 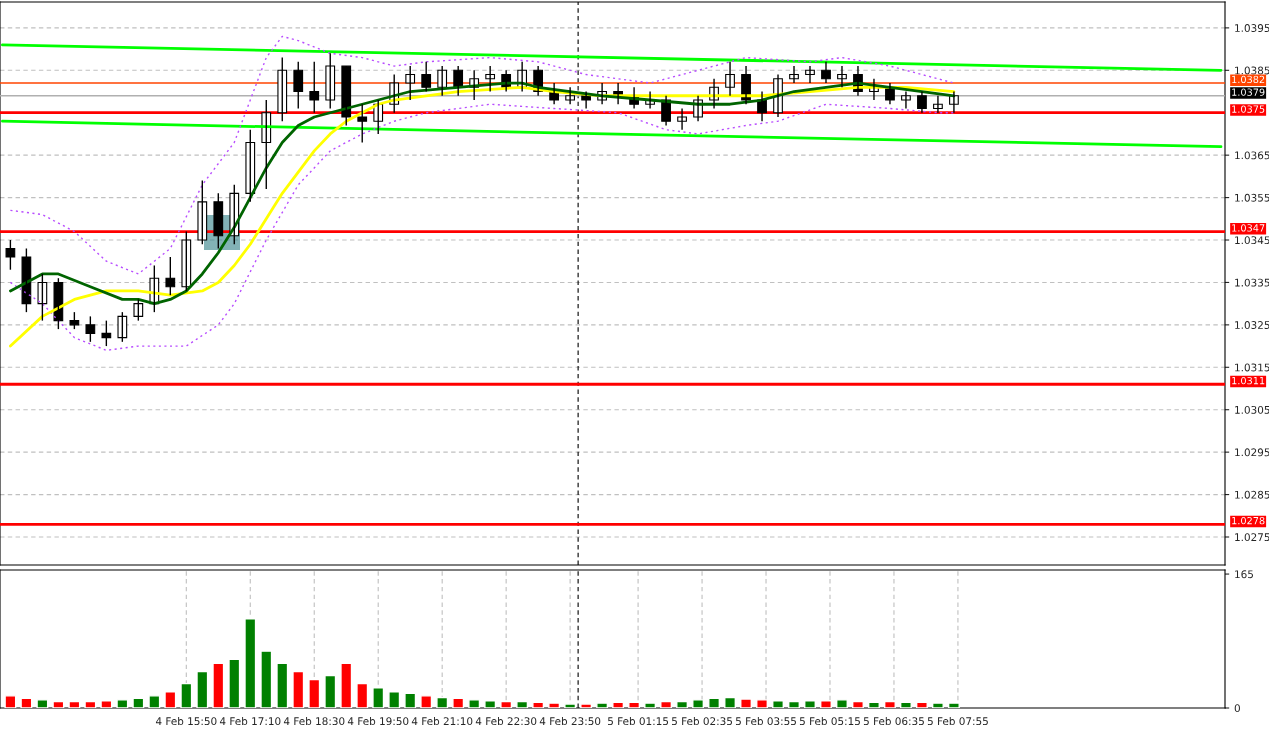 What do you see at coordinates (314, 721) in the screenshot?
I see `x-tick-label: 4 Feb 18:30` at bounding box center [314, 721].